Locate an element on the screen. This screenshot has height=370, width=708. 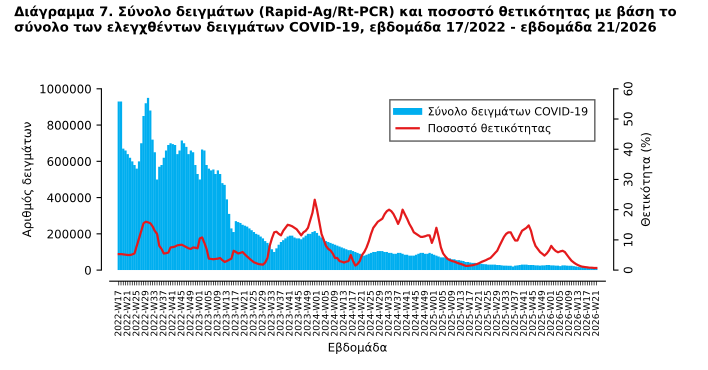
legend-label: Ποσοστό θετικότητας is located at coordinates (489, 128).